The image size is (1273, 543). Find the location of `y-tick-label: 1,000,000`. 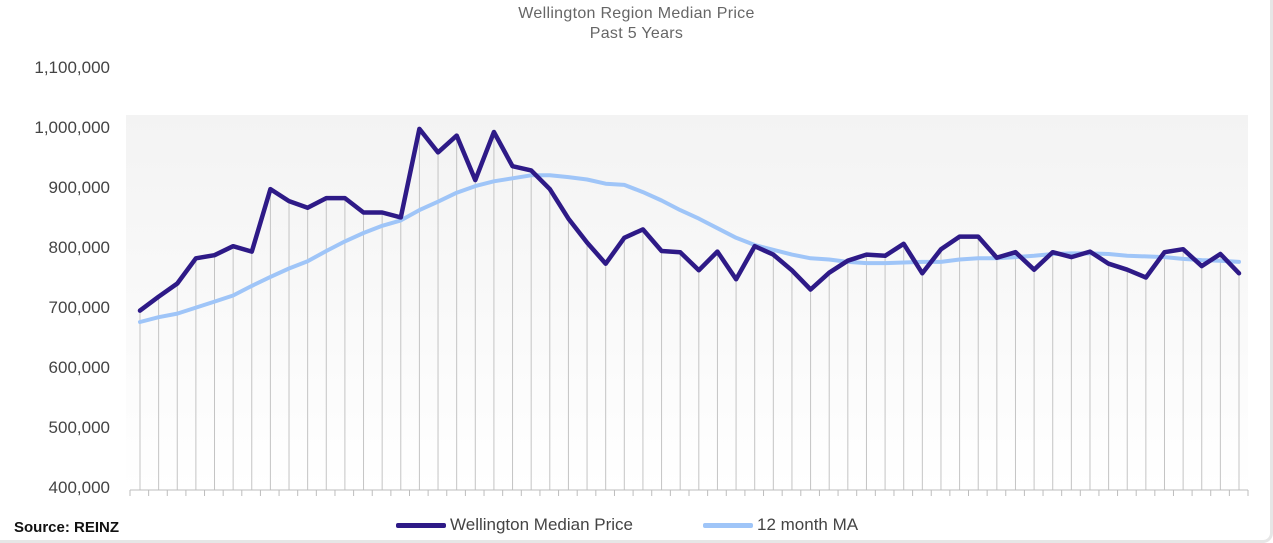

y-tick-label: 1,000,000 is located at coordinates (72, 127).